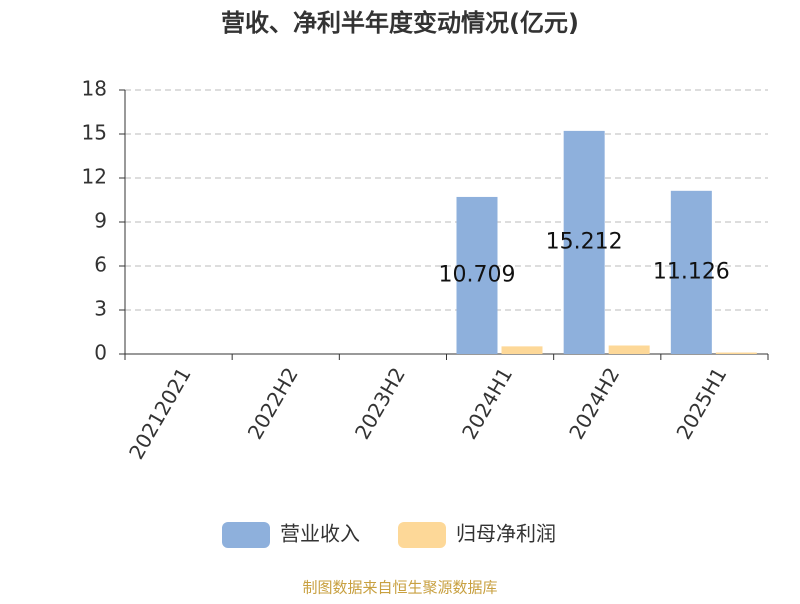  I want to click on legend-label: 营业收入, so click(320, 534).